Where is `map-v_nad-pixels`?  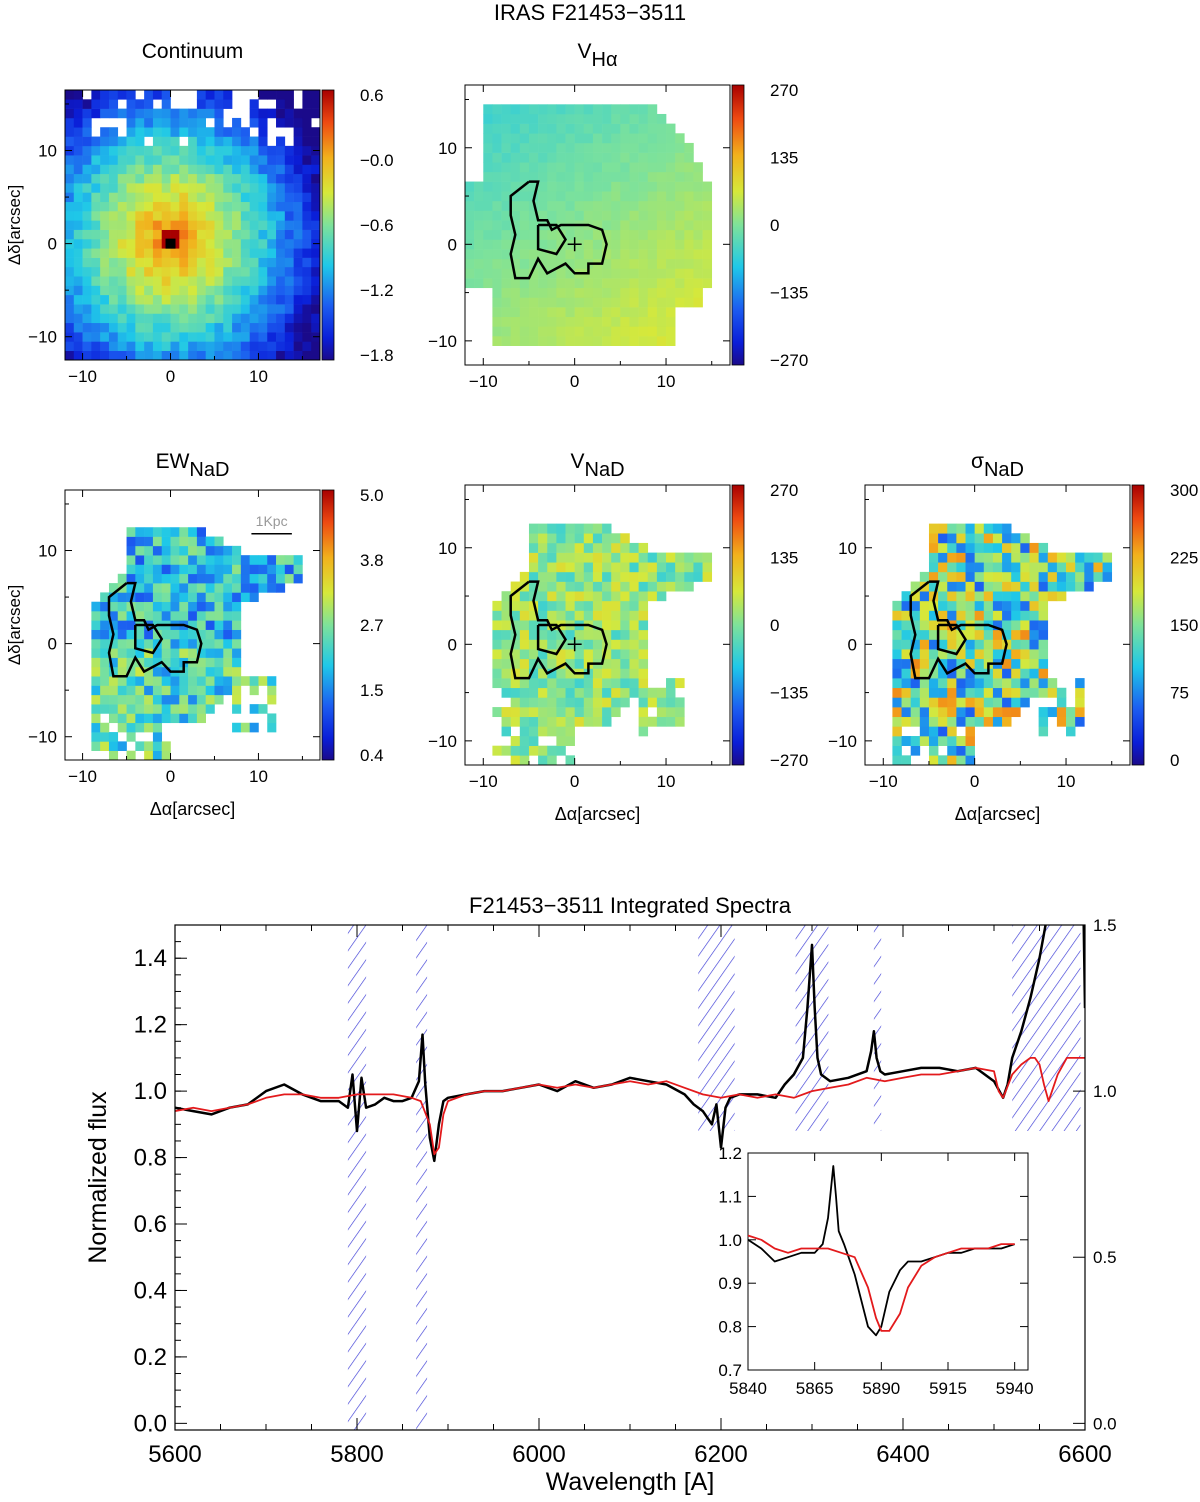 map-v_nad-pixels is located at coordinates (602, 644).